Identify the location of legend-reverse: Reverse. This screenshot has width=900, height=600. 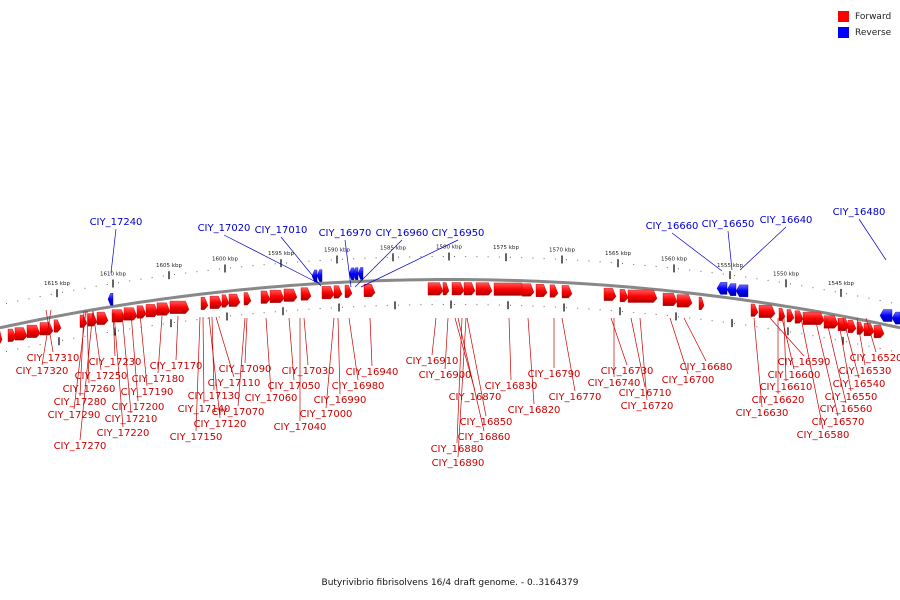
(869, 32).